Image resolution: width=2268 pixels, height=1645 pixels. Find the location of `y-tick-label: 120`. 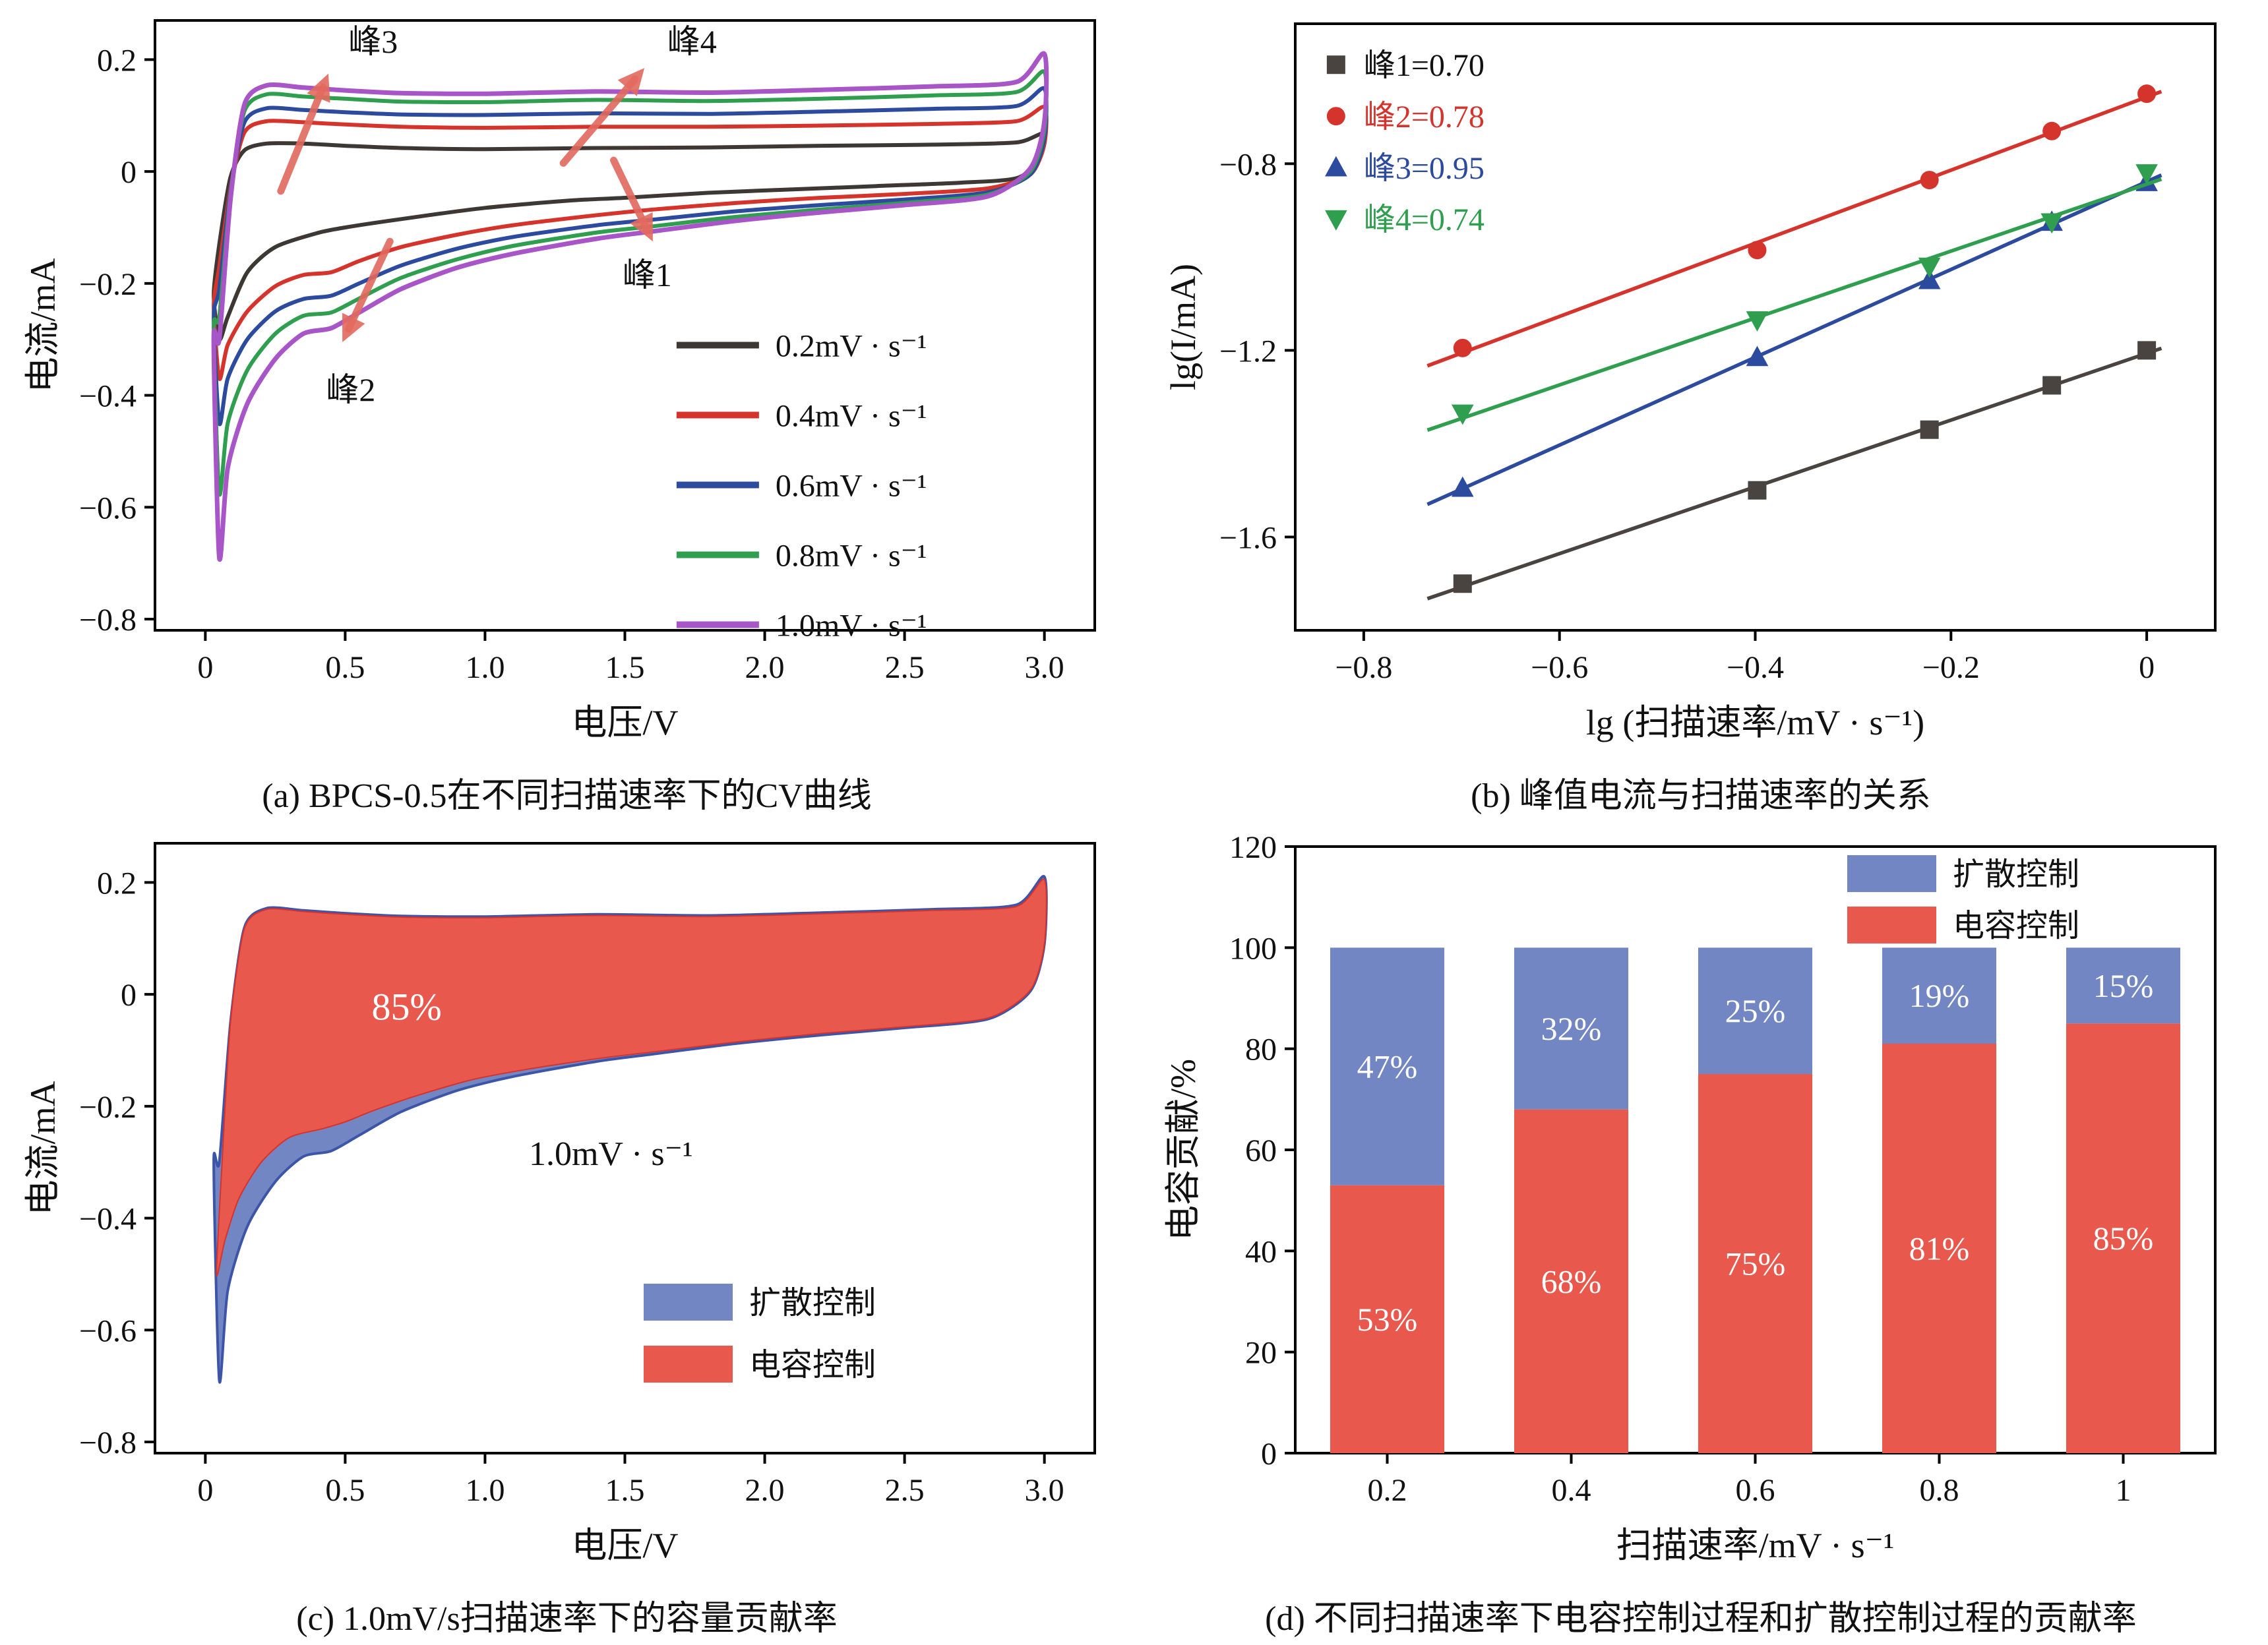

y-tick-label: 120 is located at coordinates (1253, 847).